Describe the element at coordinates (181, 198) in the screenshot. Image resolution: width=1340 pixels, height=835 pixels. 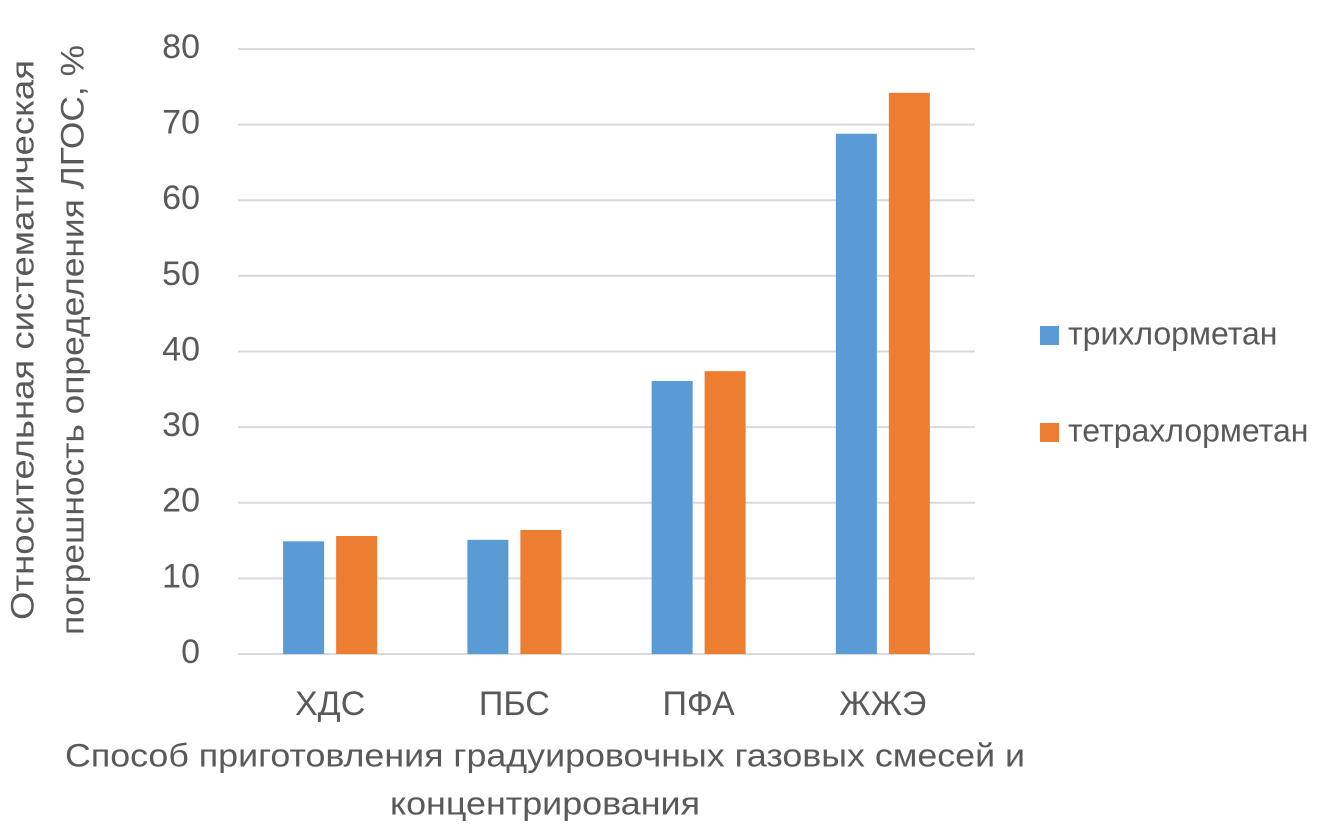
I see `y-tick-label: 60` at that location.